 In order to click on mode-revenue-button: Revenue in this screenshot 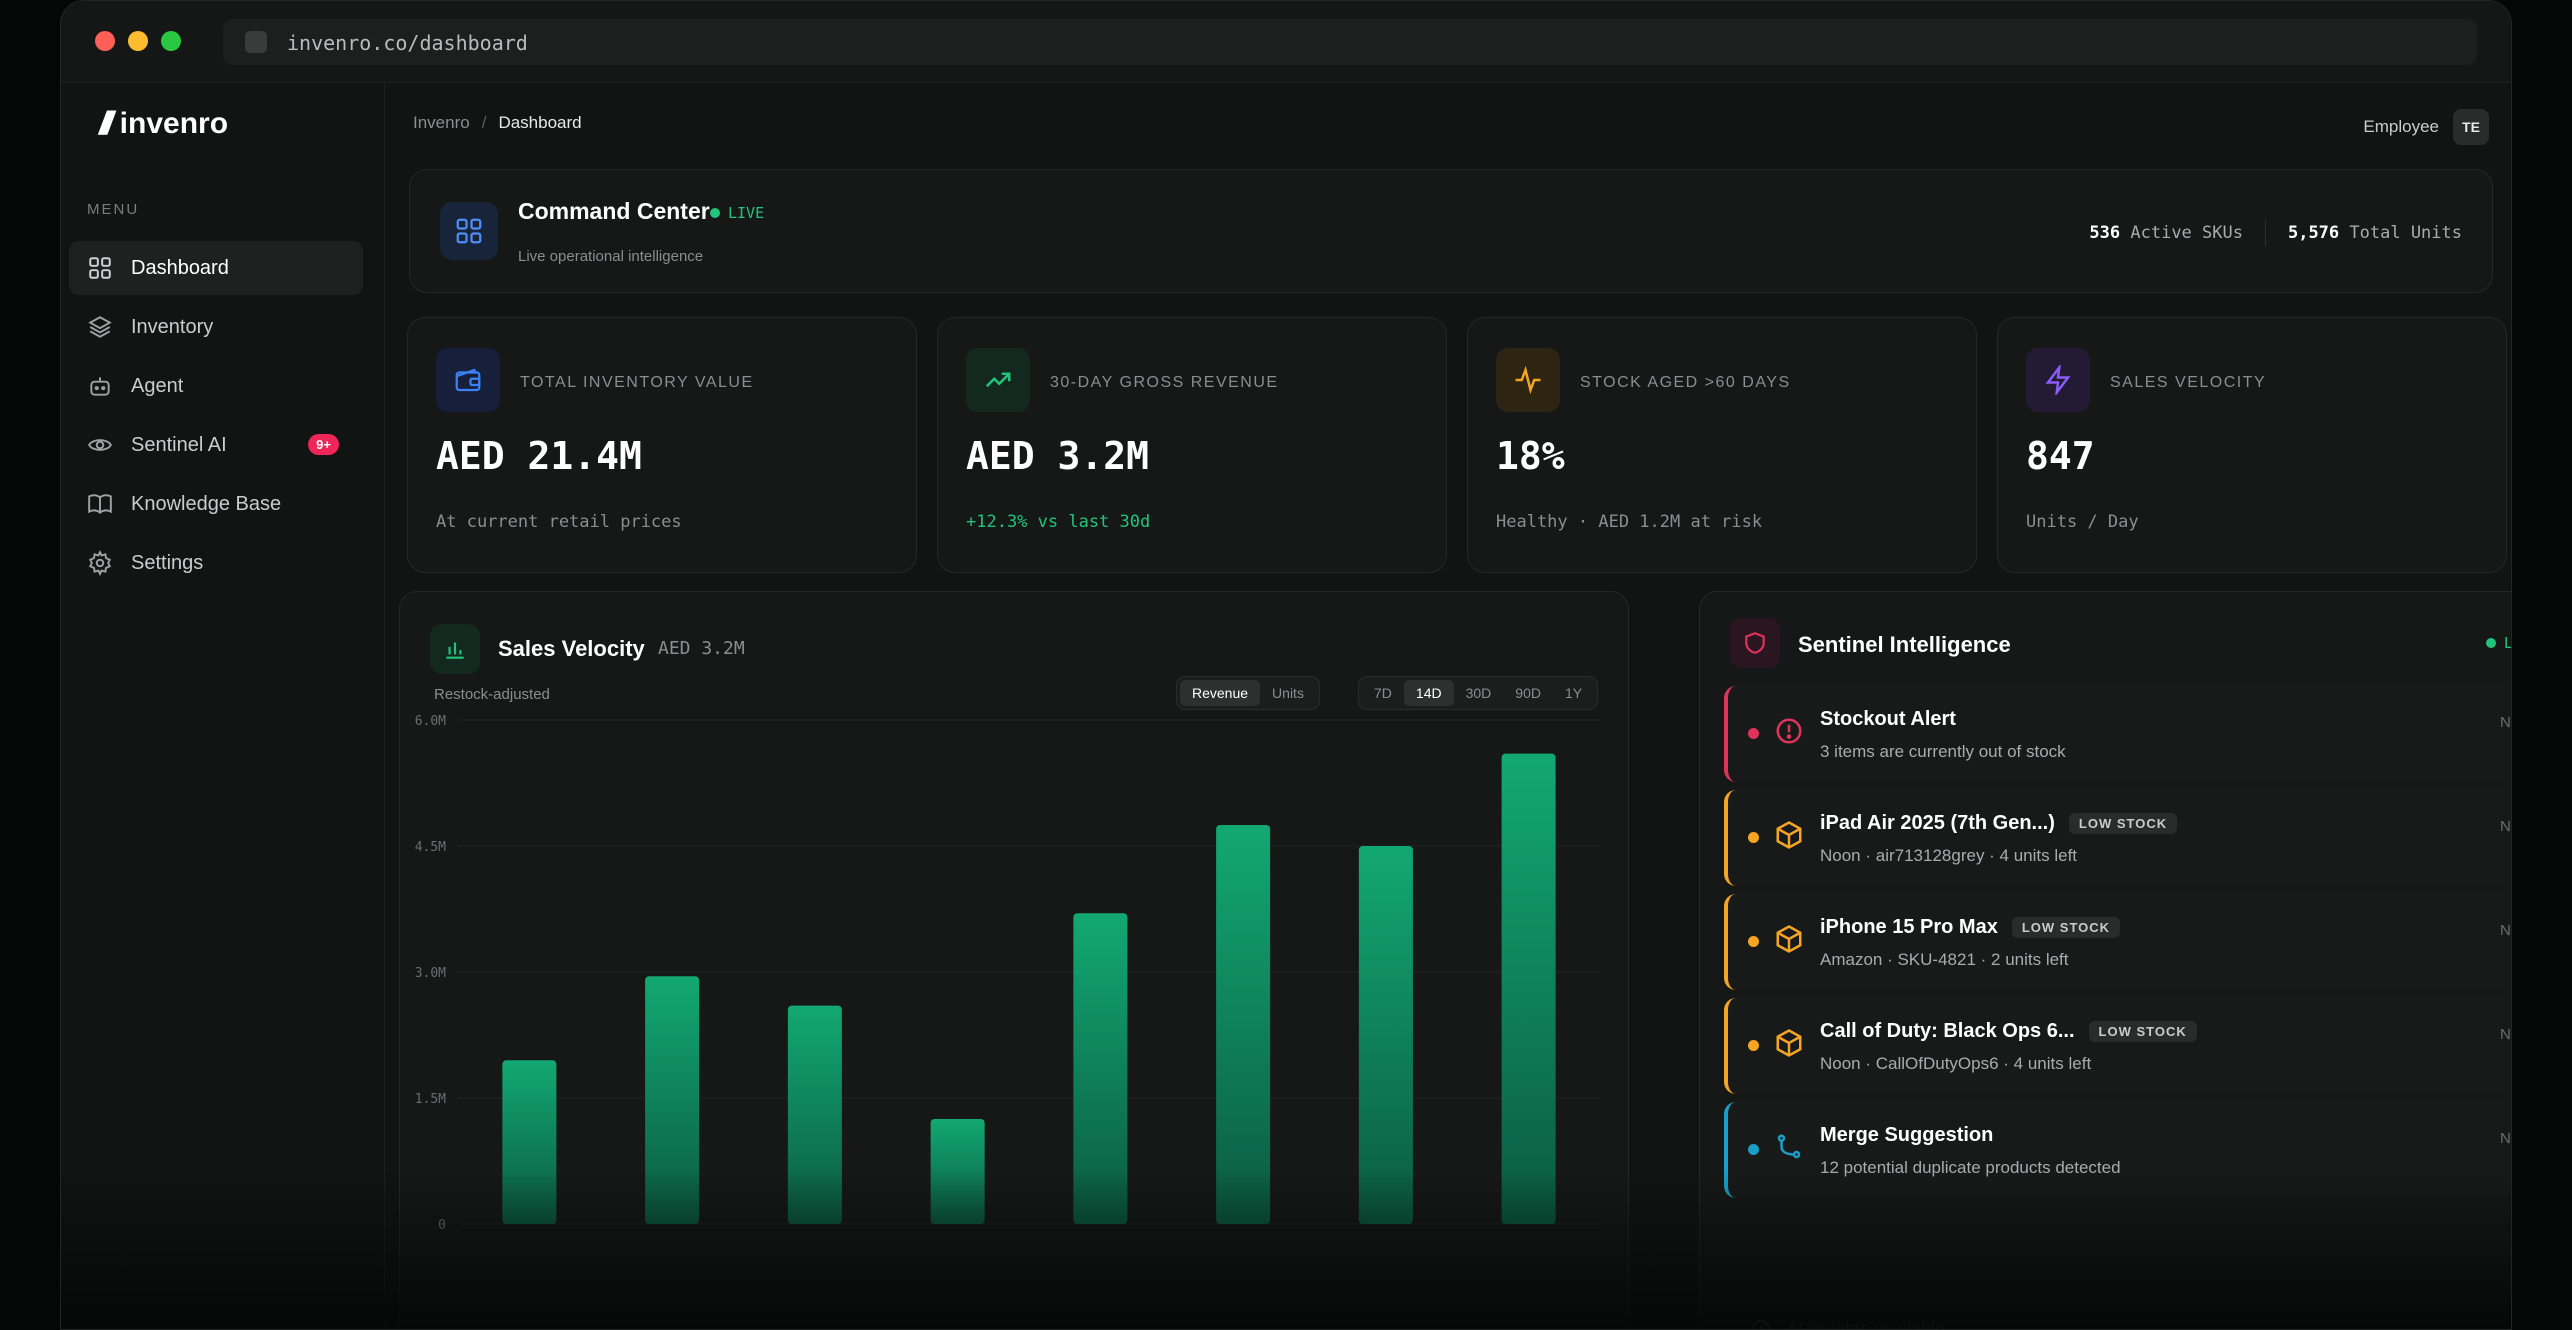, I will do `click(1220, 693)`.